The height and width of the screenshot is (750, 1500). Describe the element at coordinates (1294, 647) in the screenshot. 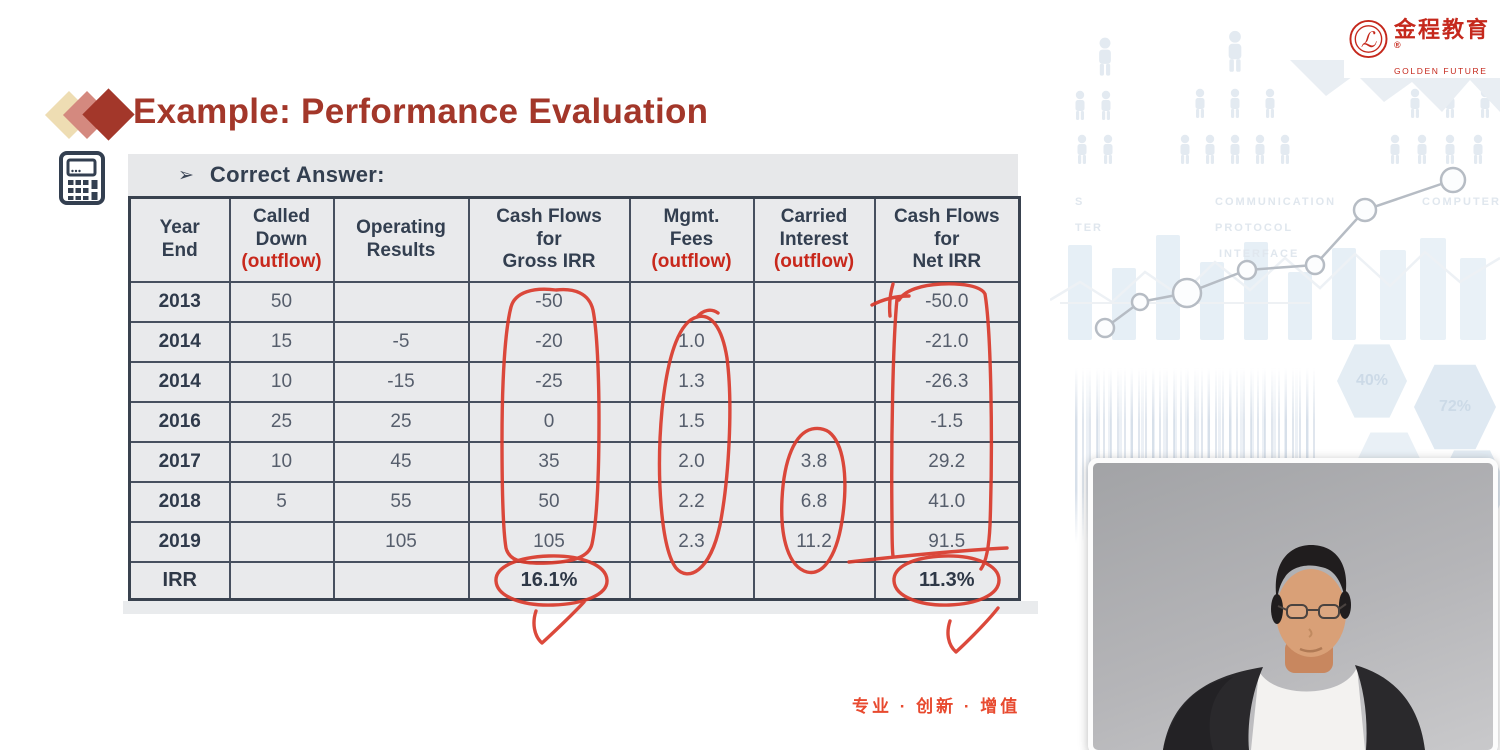

I see `instructor-silhouette` at that location.